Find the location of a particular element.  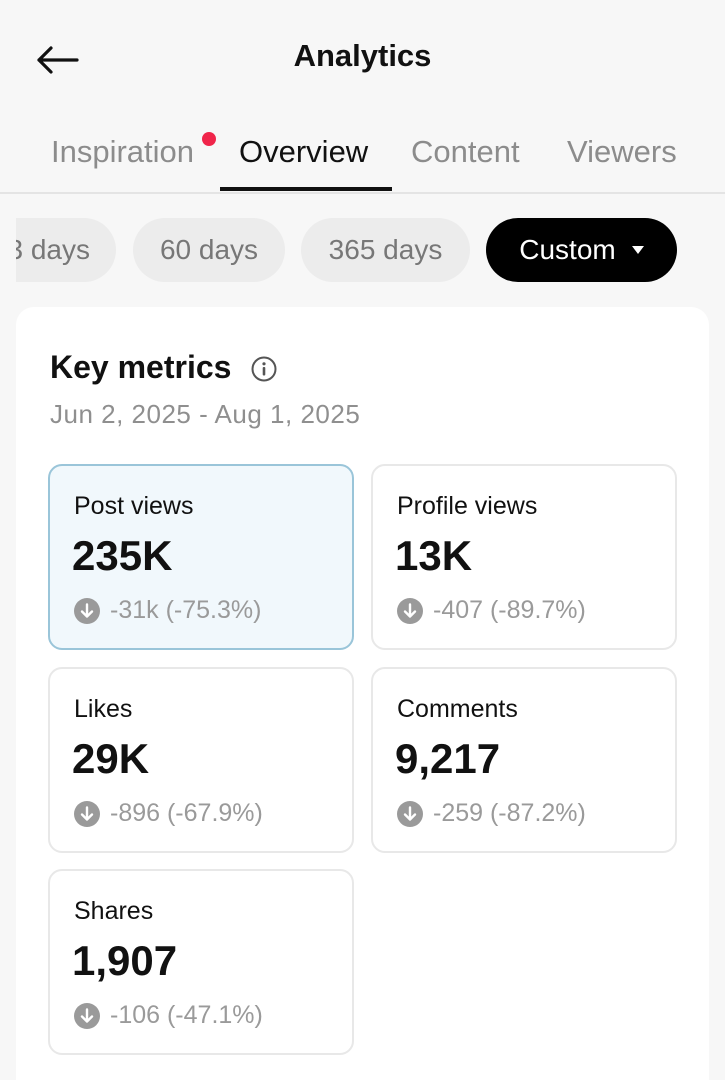

chip-365-days: 365 days is located at coordinates (385, 250).